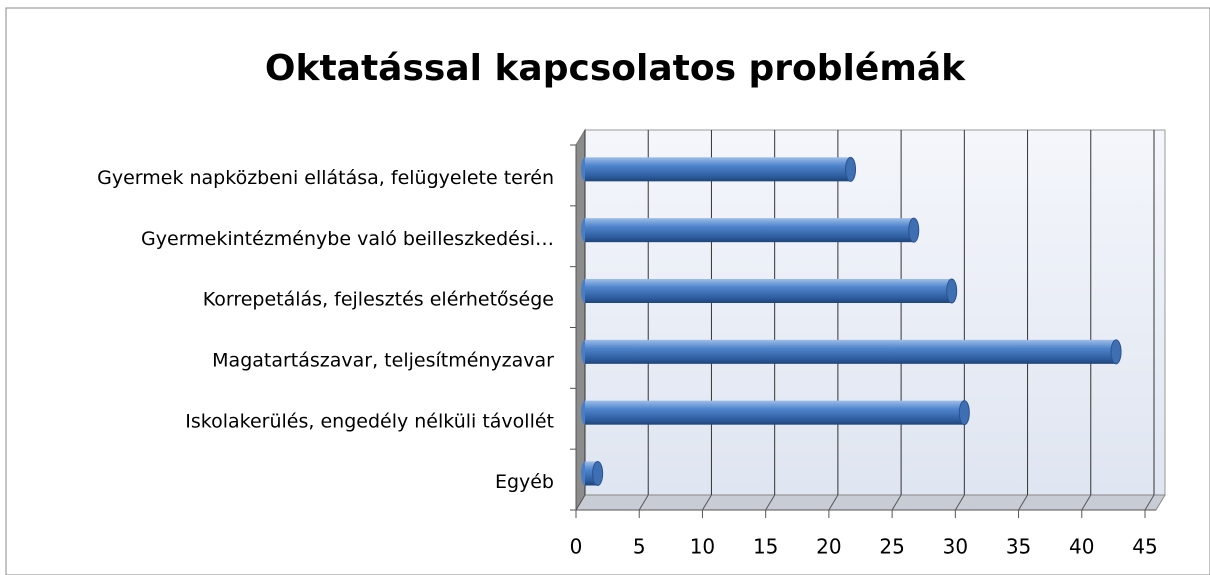  Describe the element at coordinates (1144, 547) in the screenshot. I see `x-tick-label: 45` at that location.